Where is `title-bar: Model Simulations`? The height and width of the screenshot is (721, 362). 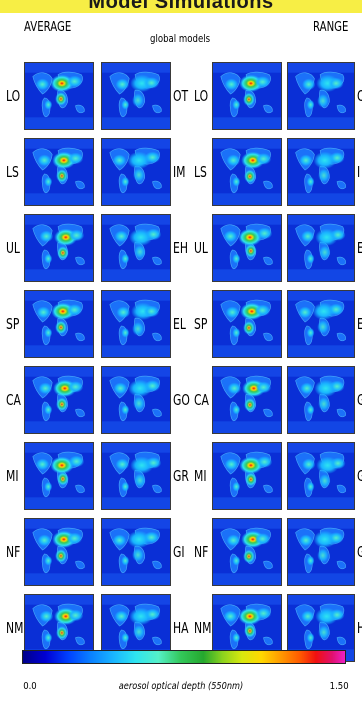
title-bar: Model Simulations is located at coordinates (181, 6).